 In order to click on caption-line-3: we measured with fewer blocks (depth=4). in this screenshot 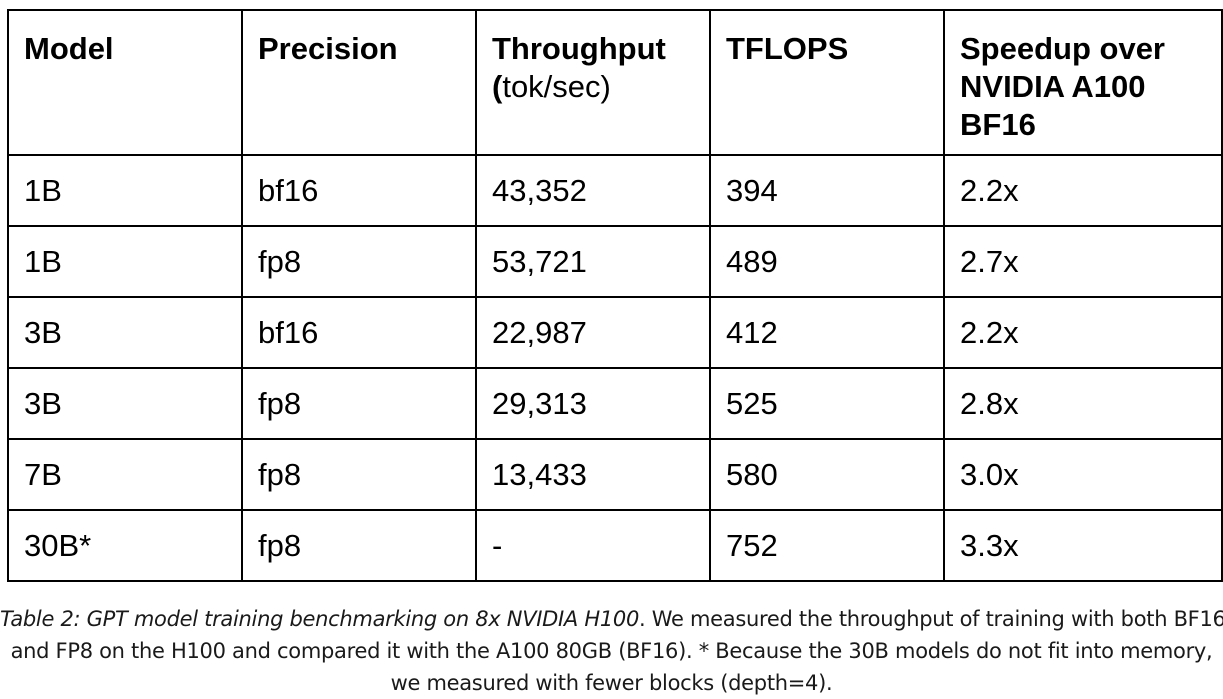, I will do `click(611, 683)`.